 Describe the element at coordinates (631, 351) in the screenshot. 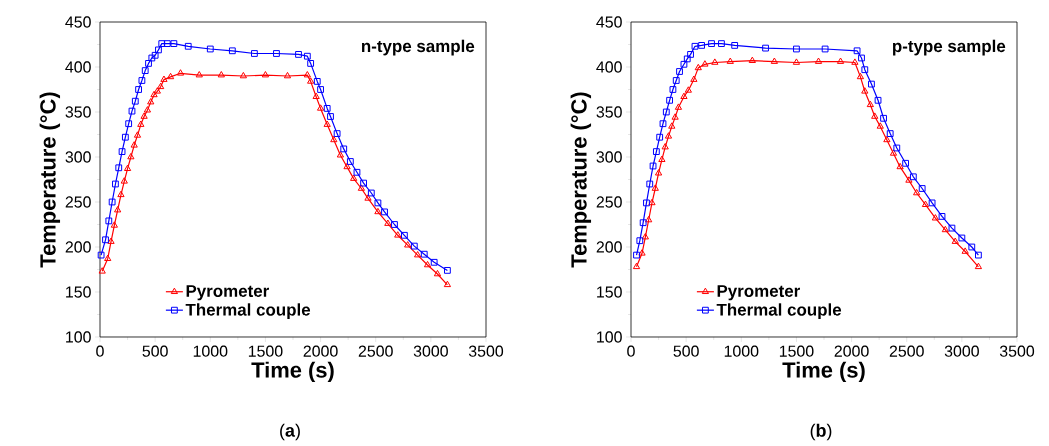

I see `x-tick-label: 0` at that location.